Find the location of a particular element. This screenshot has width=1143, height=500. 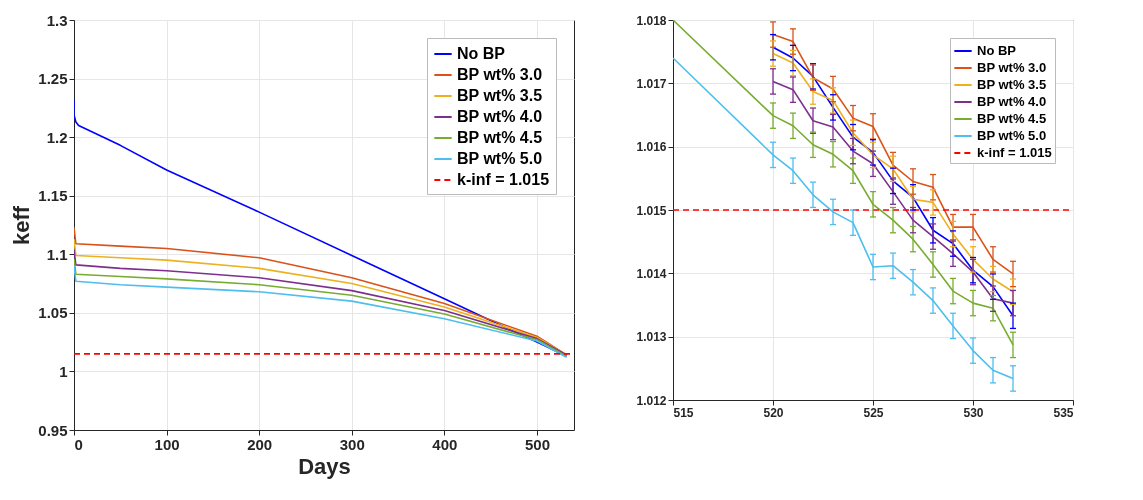

y-axis-title: keff is located at coordinates (22, 225).